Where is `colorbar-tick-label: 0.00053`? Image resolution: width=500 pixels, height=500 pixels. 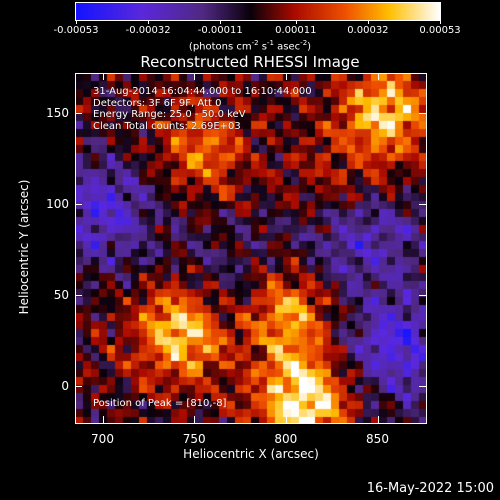 colorbar-tick-label: 0.00053 is located at coordinates (440, 30).